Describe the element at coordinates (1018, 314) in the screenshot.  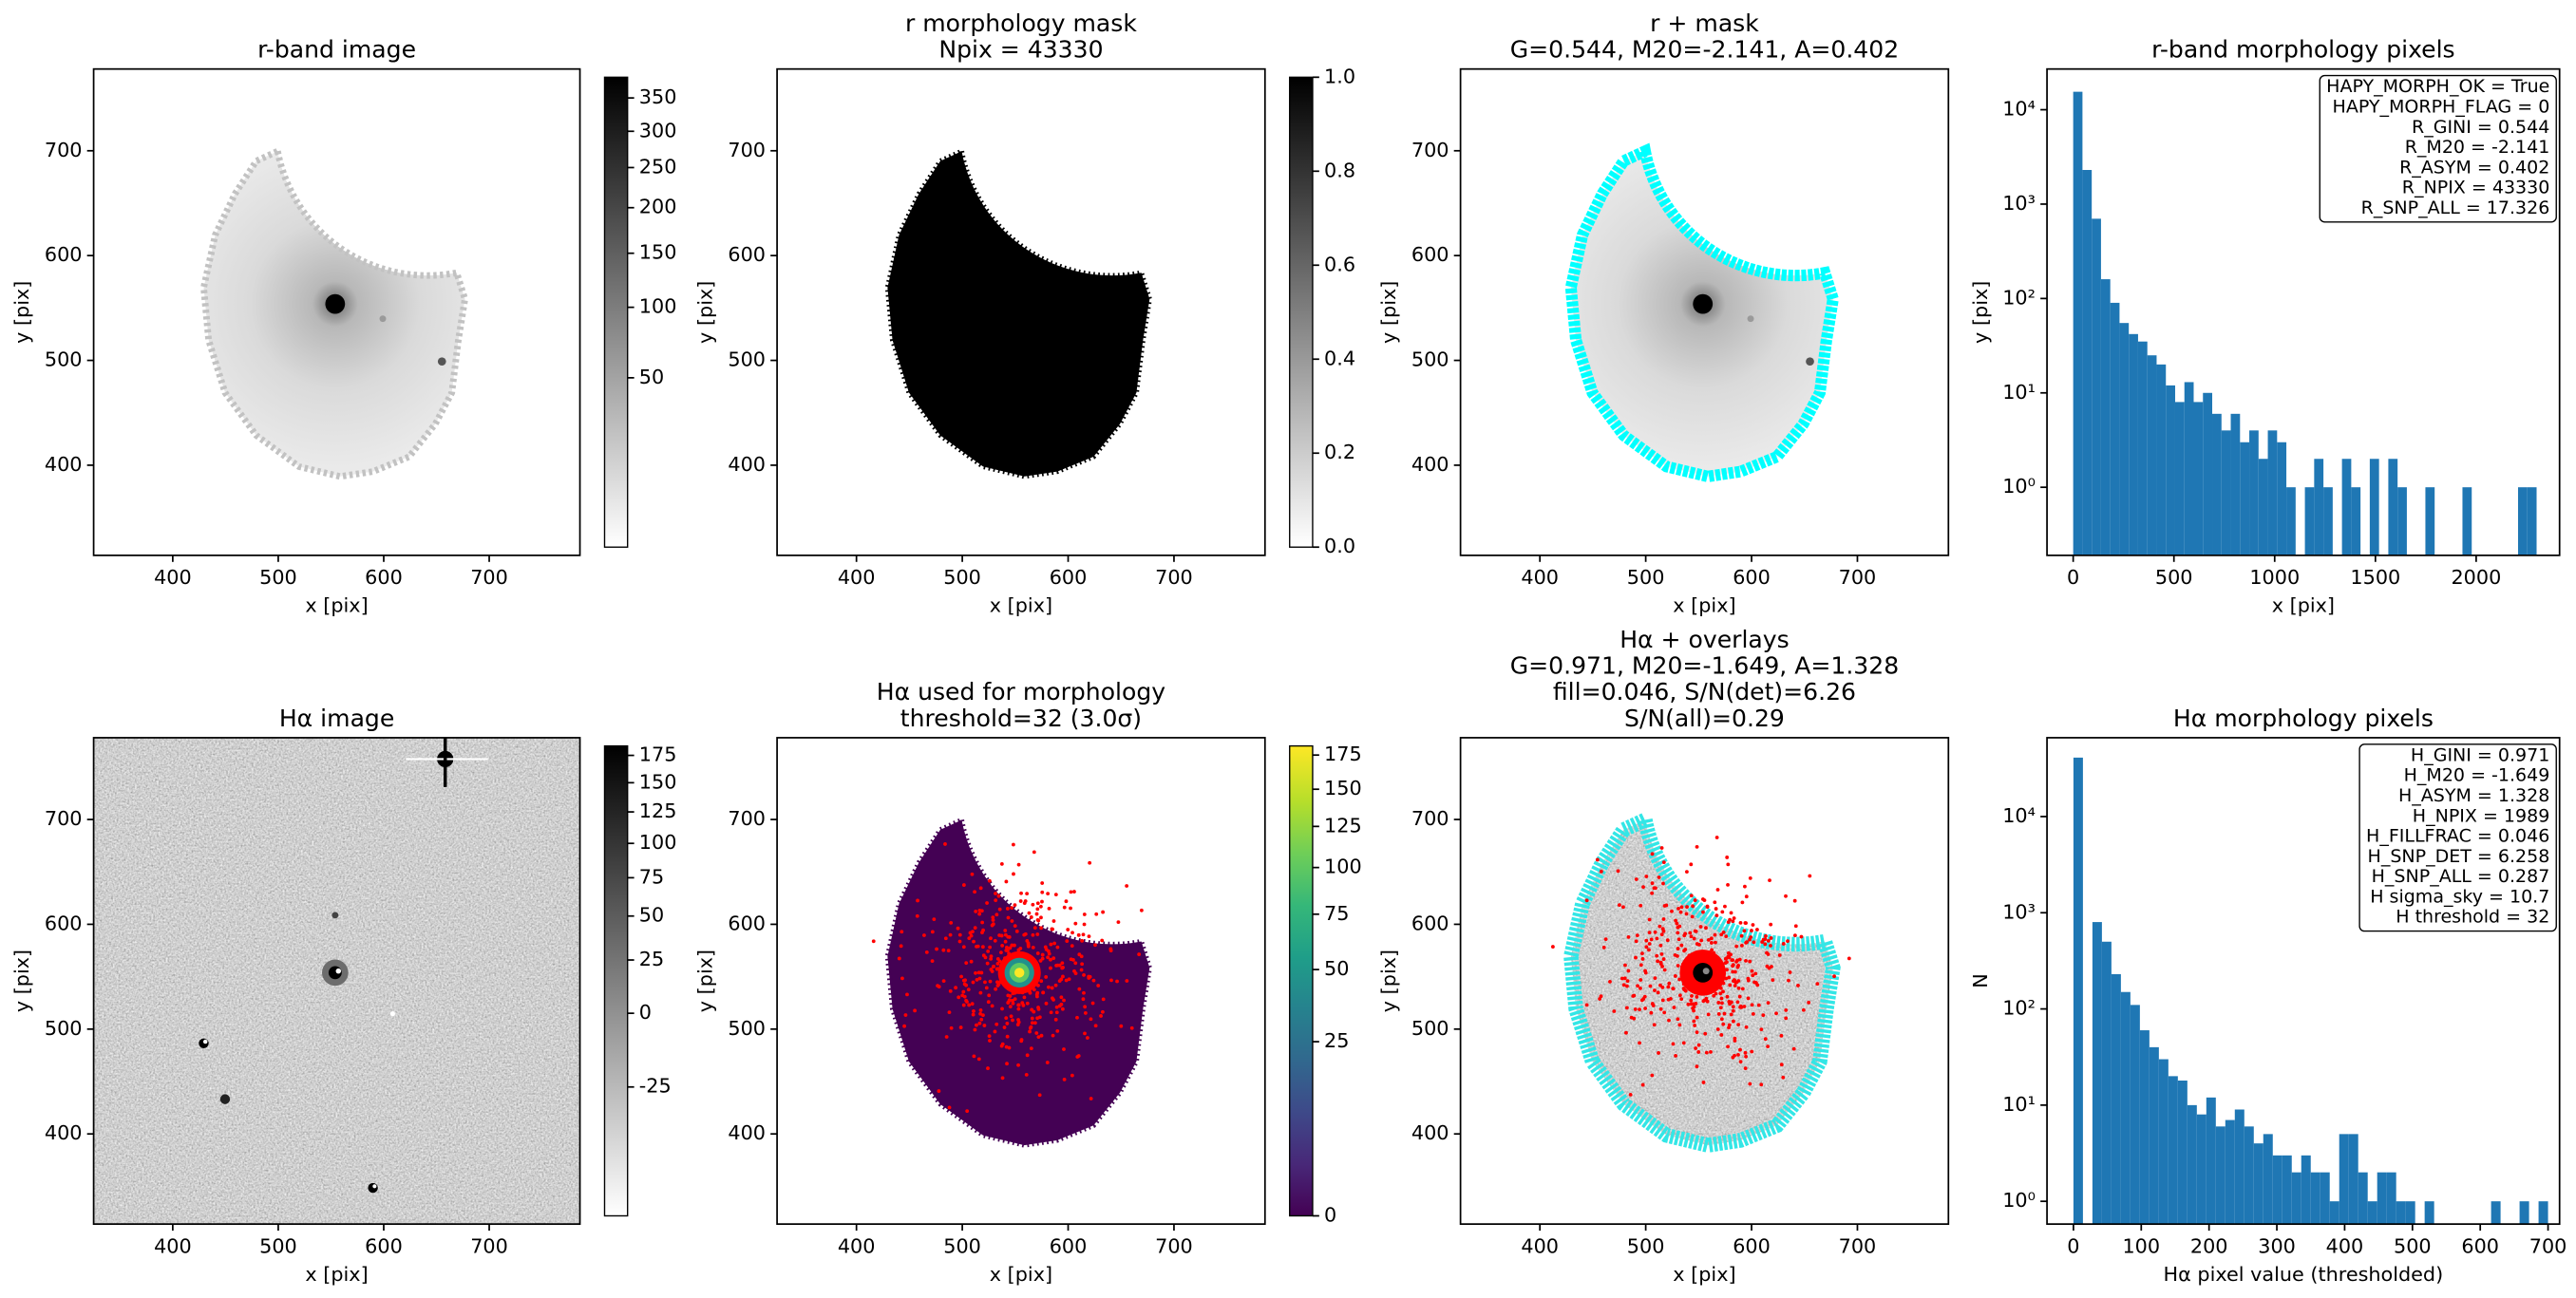
I see `image-region` at that location.